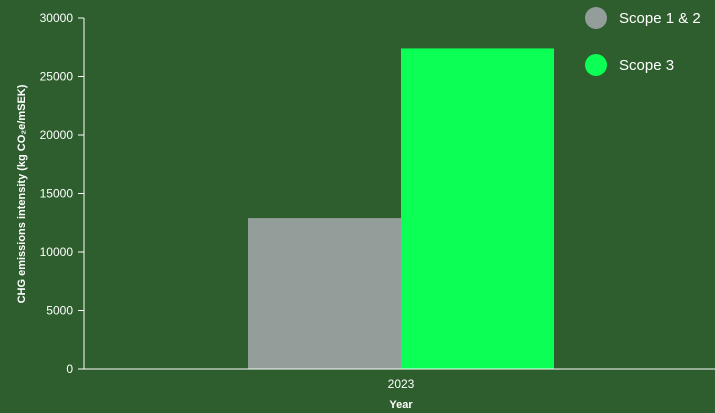 The height and width of the screenshot is (413, 715). I want to click on y-axis-title: CHG emissions intensity (kg CO₂e/mSEK), so click(22, 193).